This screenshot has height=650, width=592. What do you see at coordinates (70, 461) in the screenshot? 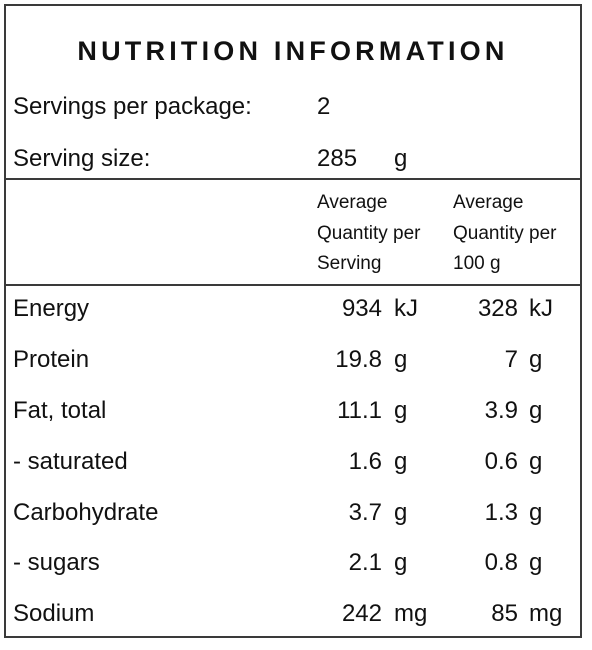
I see `nutrient-name: - saturated` at bounding box center [70, 461].